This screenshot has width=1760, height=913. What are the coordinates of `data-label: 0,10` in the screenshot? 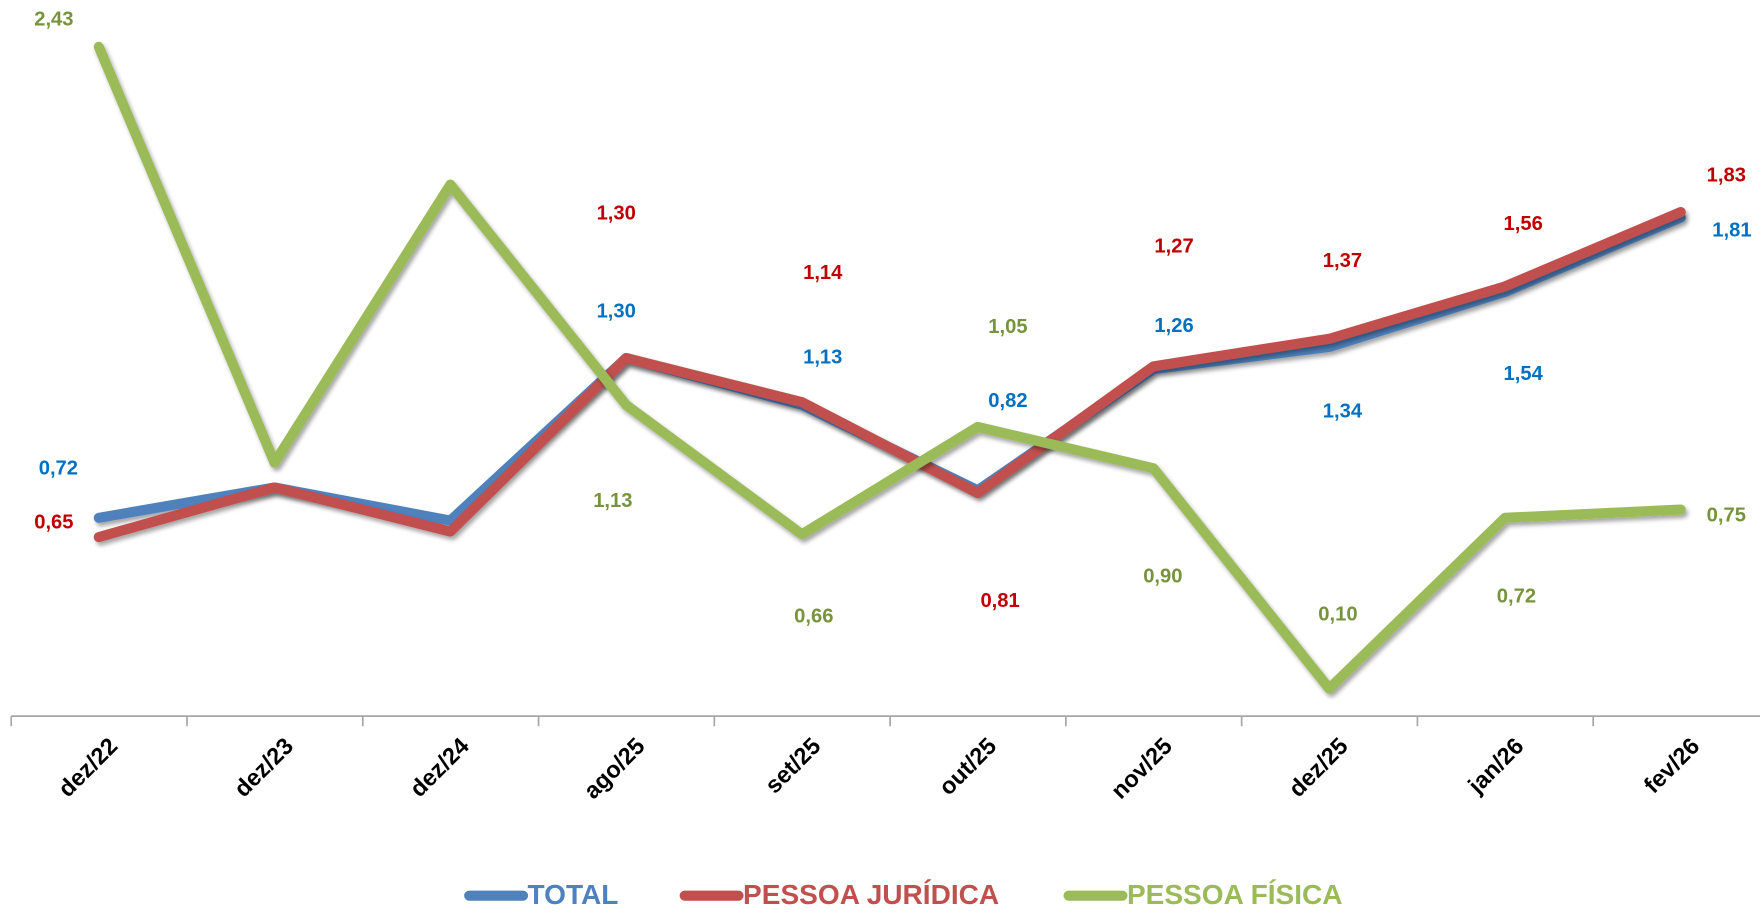 It's located at (1337, 614).